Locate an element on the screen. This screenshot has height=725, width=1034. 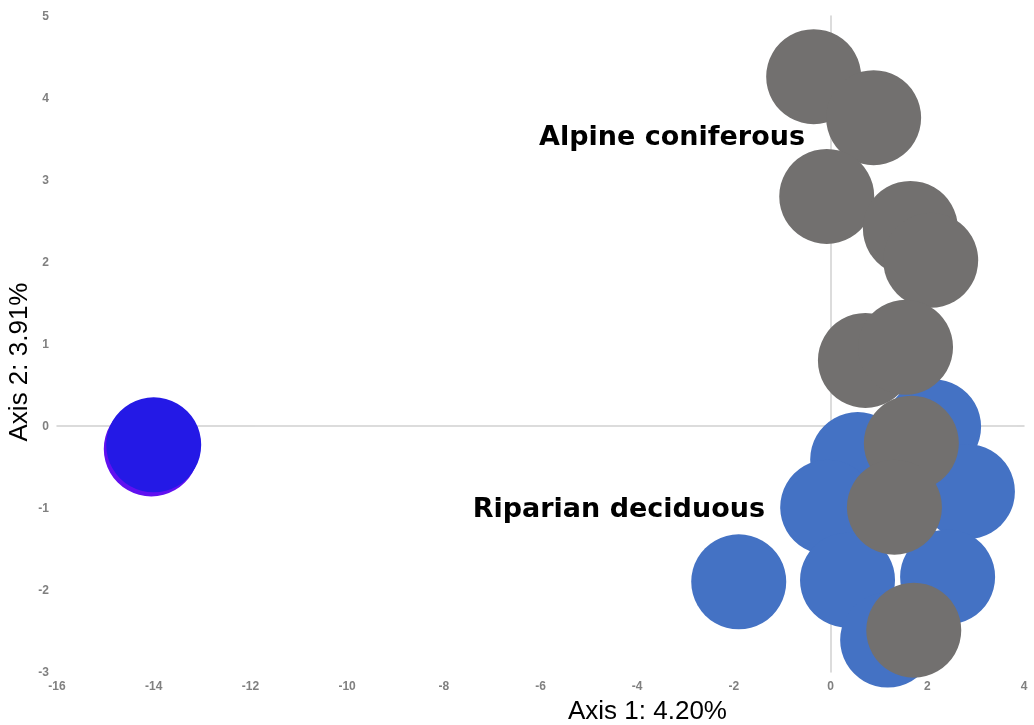
y-tick-label: -1 is located at coordinates (44, 508).